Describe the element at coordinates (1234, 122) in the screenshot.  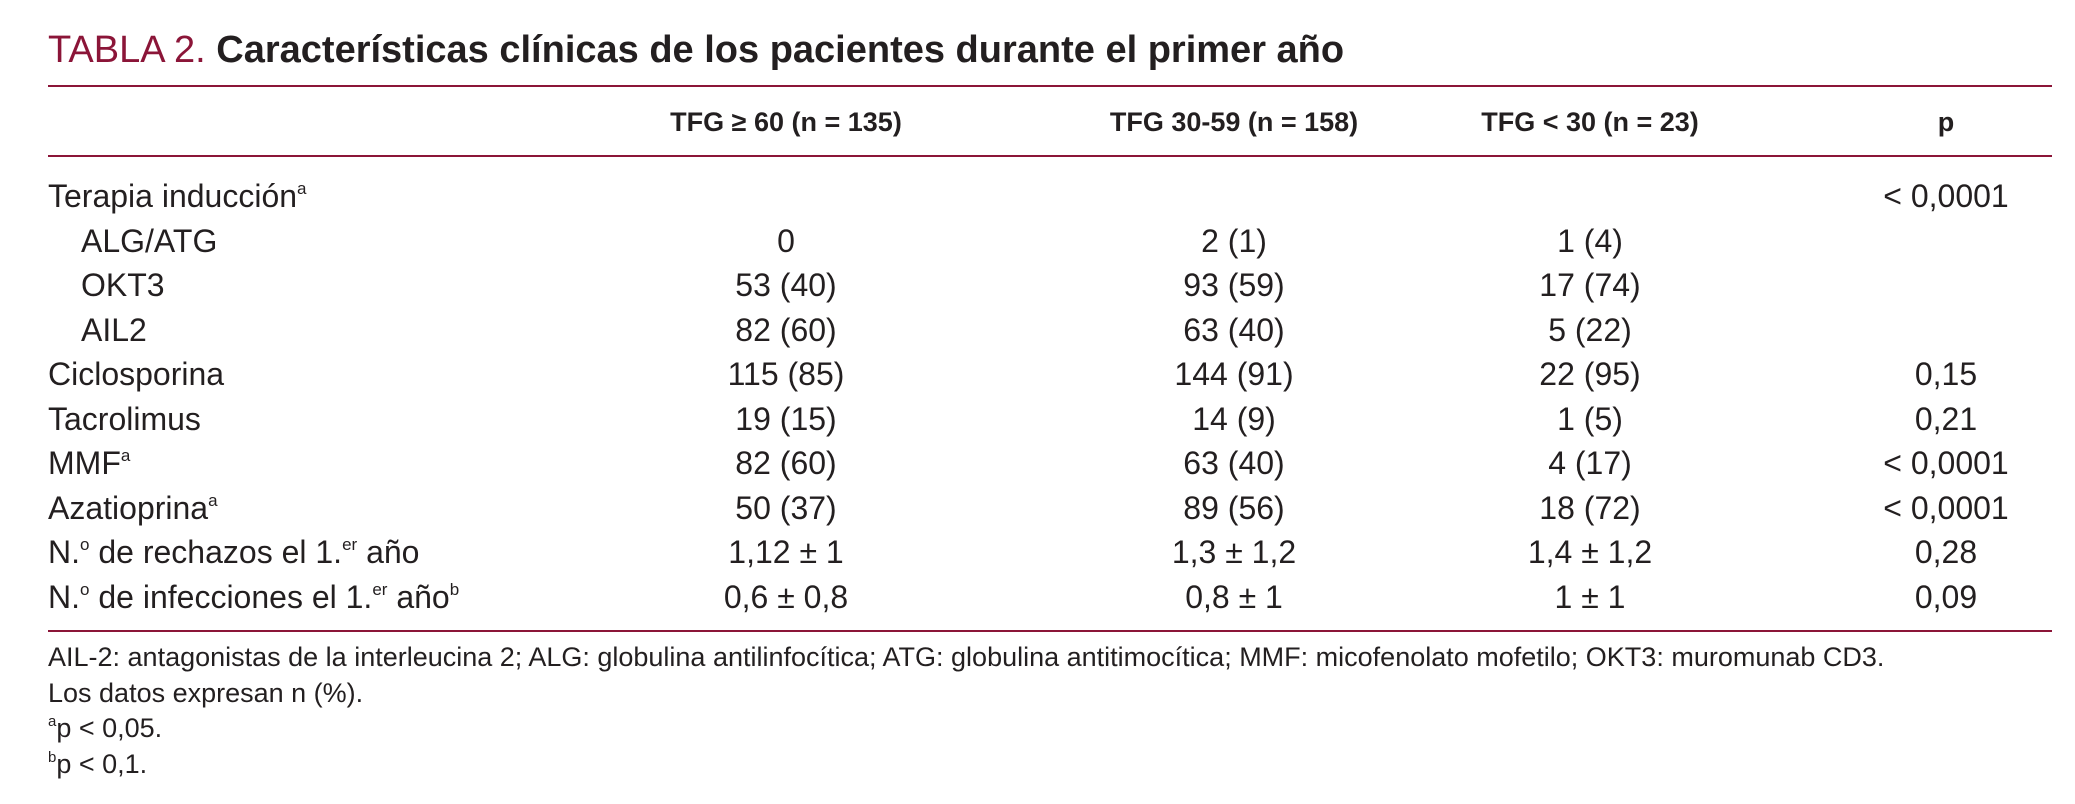
I see `column-header-tfg-30-59: TFG 30-59 (n = 158)` at that location.